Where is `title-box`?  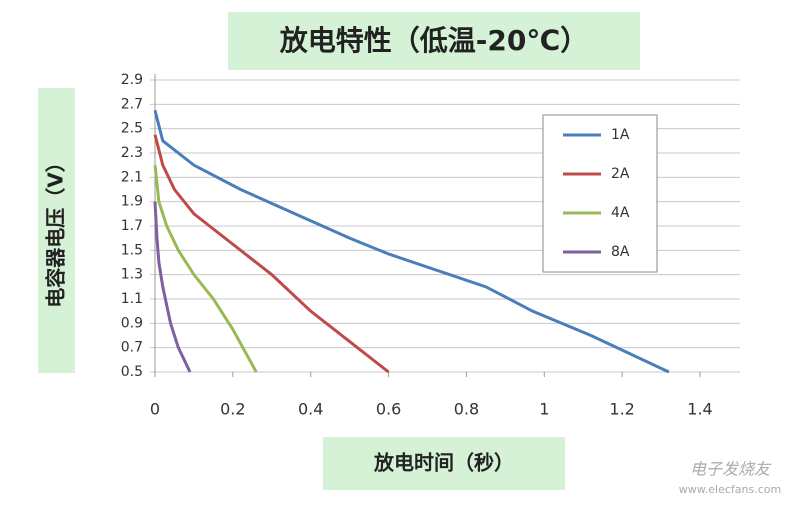
title-box is located at coordinates (434, 41).